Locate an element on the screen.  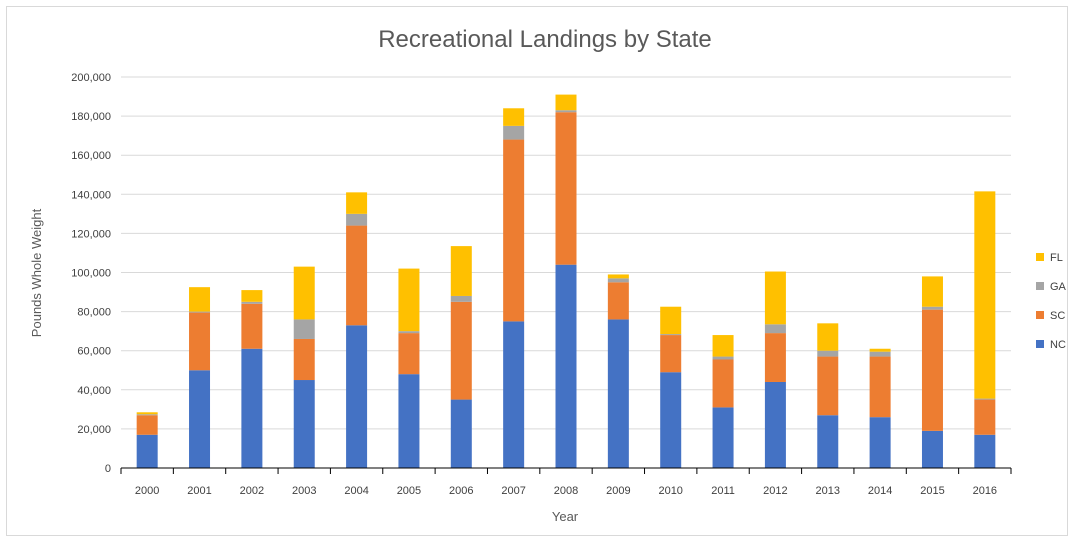
bar-sc-2015 is located at coordinates (932, 370).